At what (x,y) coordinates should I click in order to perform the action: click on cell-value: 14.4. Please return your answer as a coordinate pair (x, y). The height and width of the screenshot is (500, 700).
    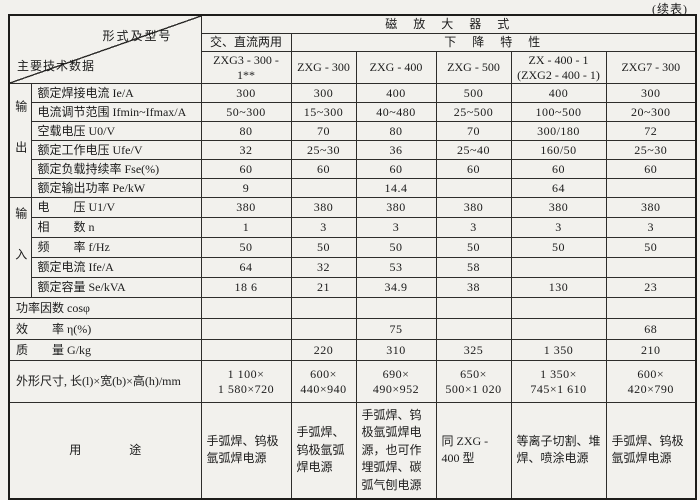
    Looking at the image, I should click on (396, 188).